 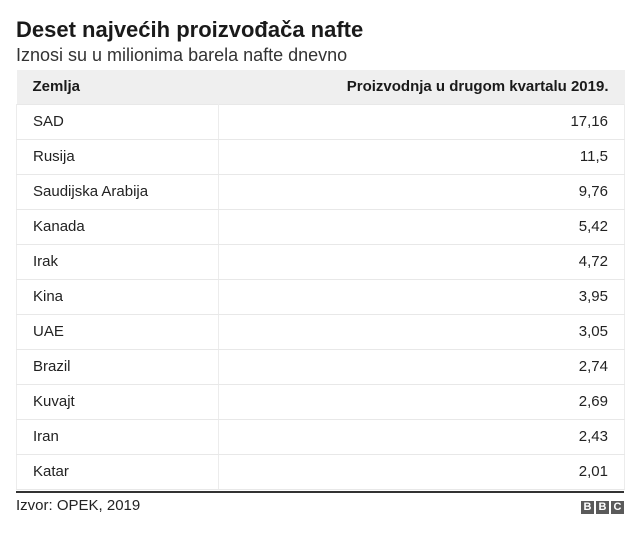 What do you see at coordinates (78, 505) in the screenshot?
I see `source-note: Izvor: OPEK, 2019` at bounding box center [78, 505].